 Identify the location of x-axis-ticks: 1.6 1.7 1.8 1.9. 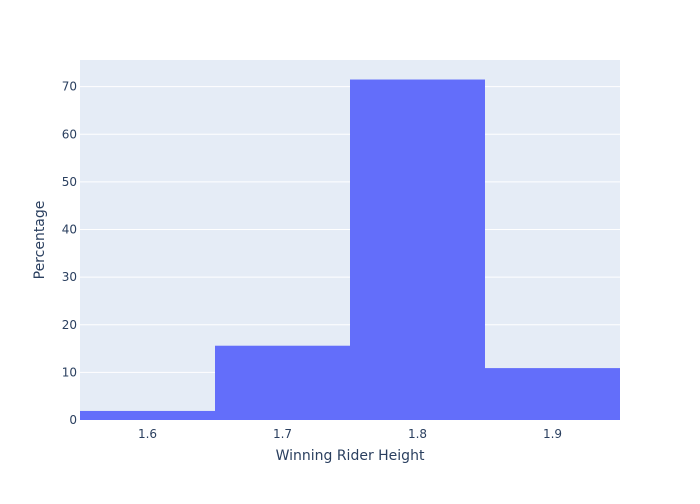
(350, 434).